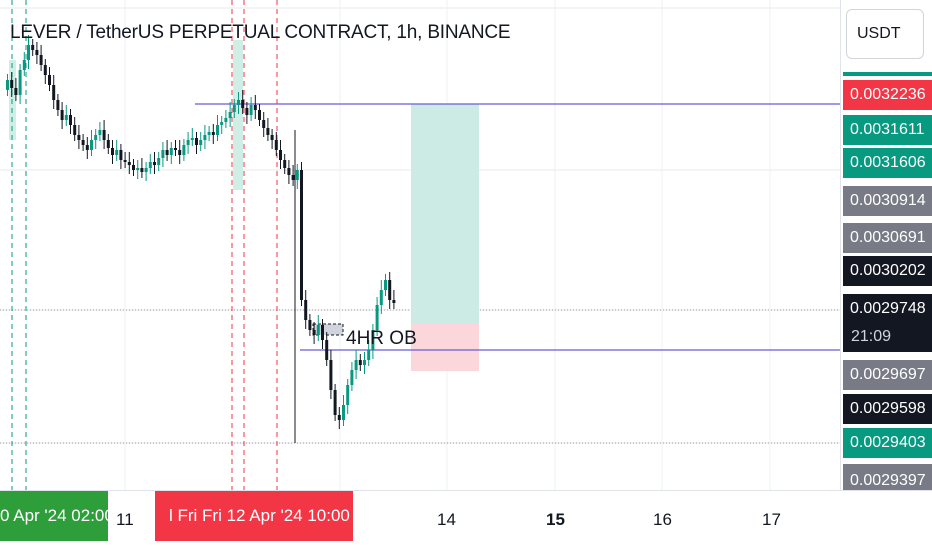  I want to click on price-label-current: 0.0029748, so click(887, 323).